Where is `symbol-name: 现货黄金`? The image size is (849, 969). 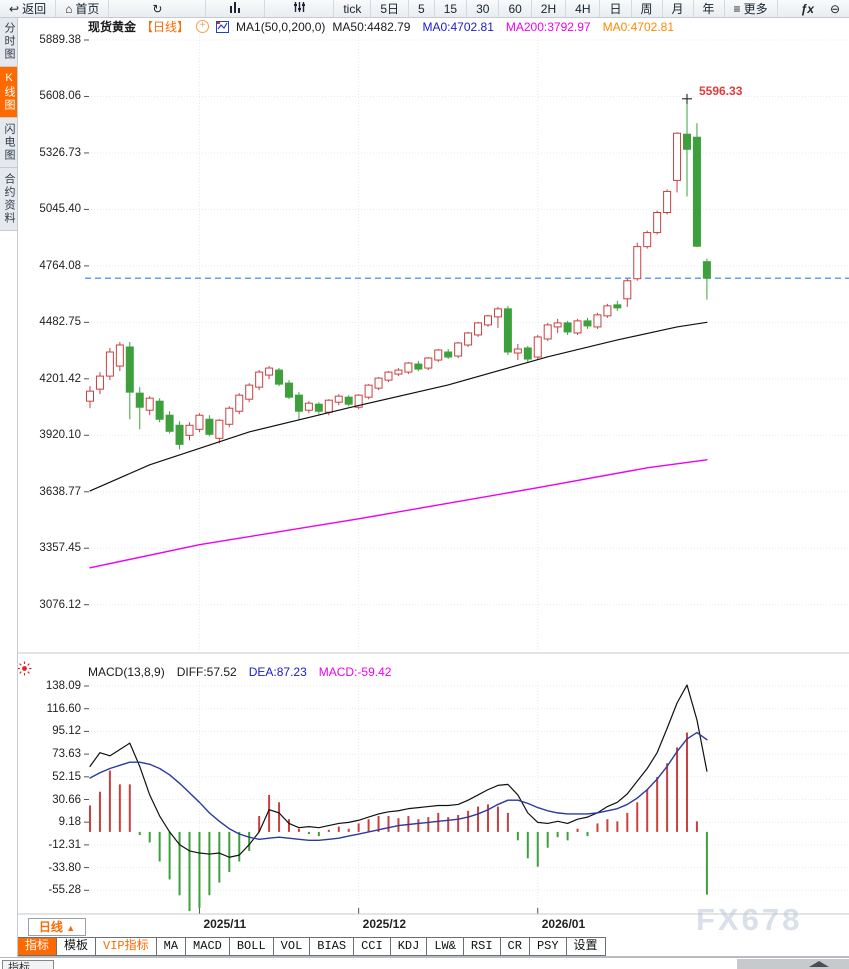
symbol-name: 现货黄金 is located at coordinates (112, 27).